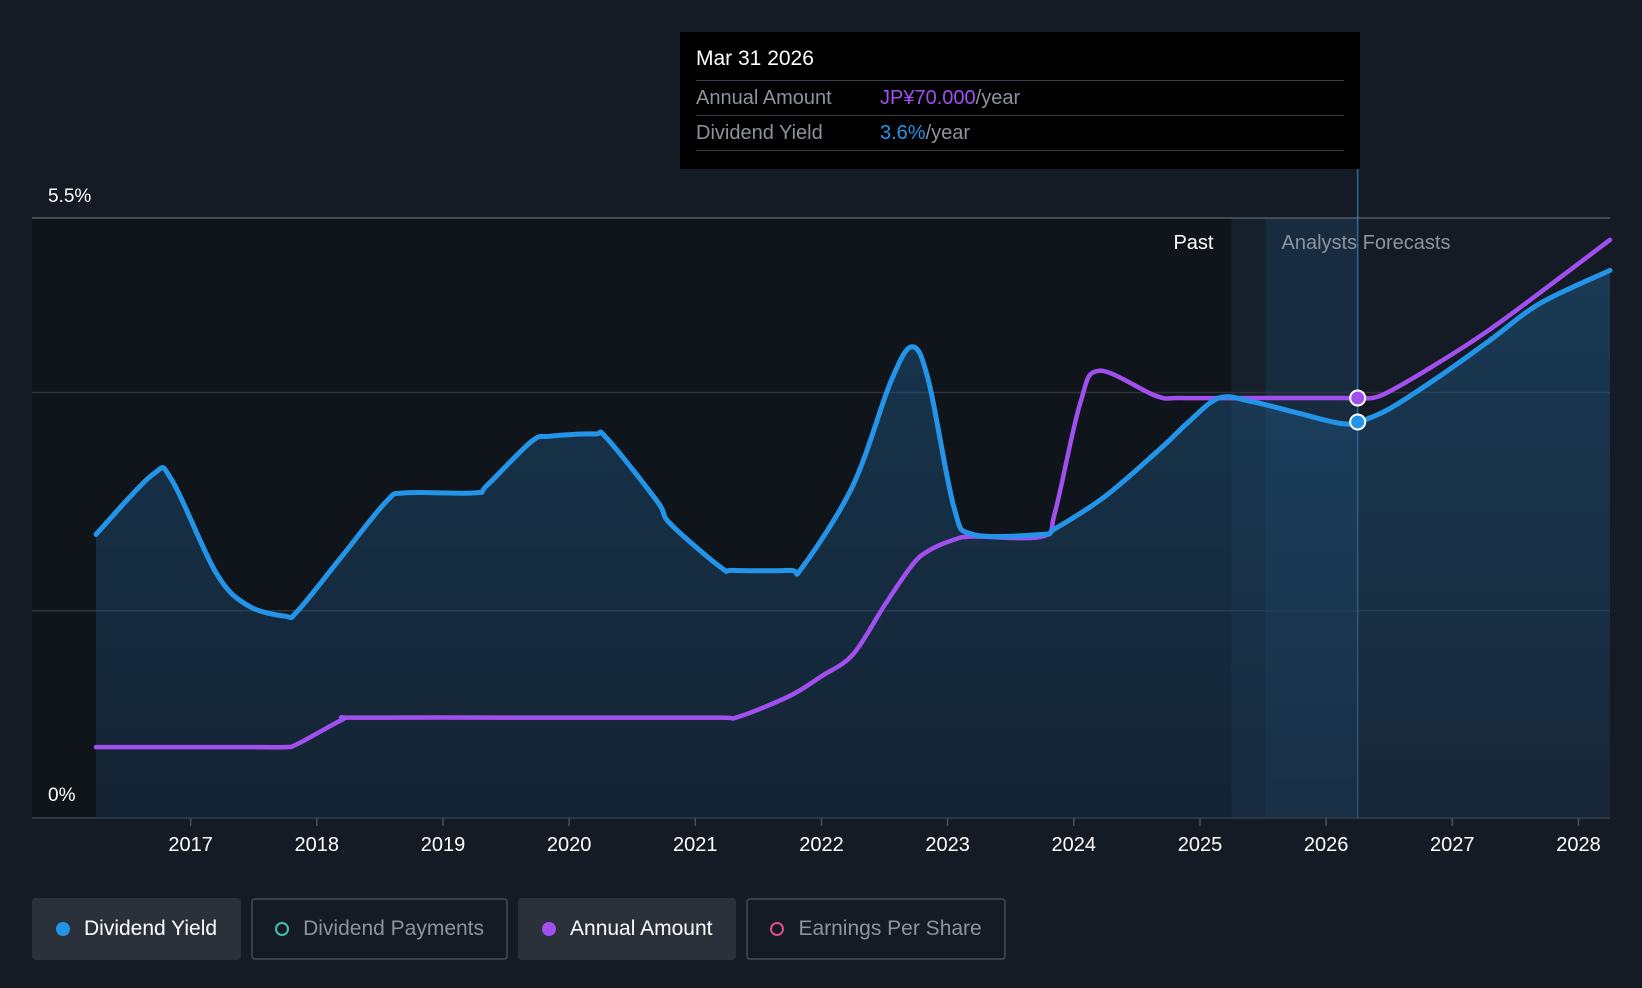 The height and width of the screenshot is (988, 1642). Describe the element at coordinates (821, 845) in the screenshot. I see `x-tick-label: 2022` at that location.